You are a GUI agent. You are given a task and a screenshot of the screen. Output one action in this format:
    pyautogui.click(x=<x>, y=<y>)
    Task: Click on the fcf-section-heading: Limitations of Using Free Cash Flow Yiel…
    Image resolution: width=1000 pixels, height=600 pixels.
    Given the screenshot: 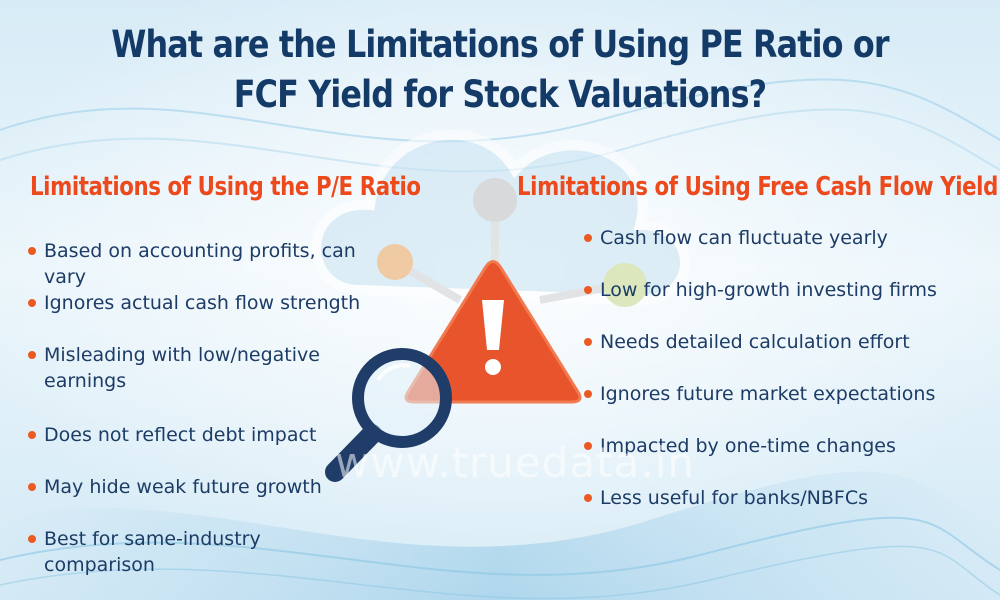 What is the action you would take?
    pyautogui.click(x=757, y=187)
    